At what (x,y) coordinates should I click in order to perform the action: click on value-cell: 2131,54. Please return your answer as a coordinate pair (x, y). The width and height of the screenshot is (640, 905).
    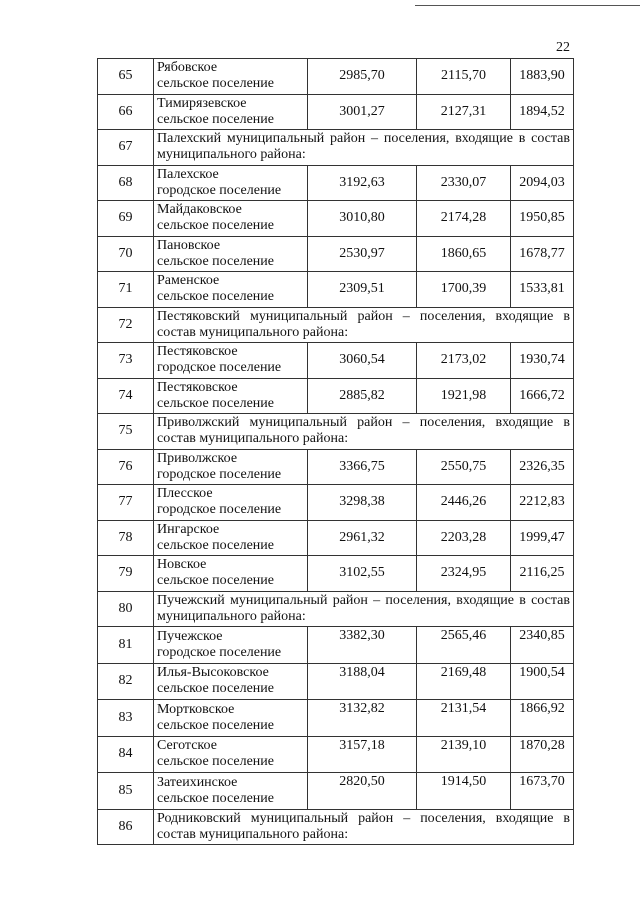
    Looking at the image, I should click on (463, 718).